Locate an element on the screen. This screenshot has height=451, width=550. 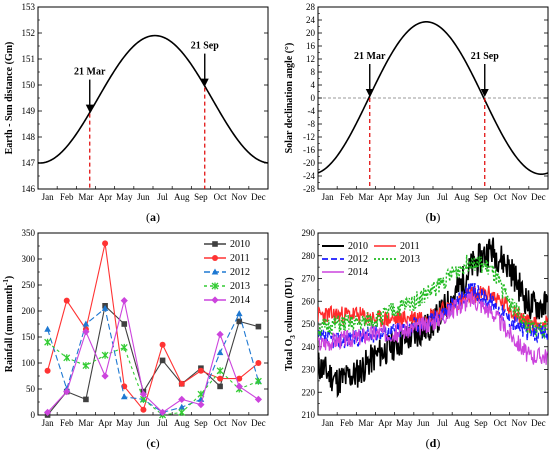
y-tick-label: 240 is located at coordinates (309, 347).